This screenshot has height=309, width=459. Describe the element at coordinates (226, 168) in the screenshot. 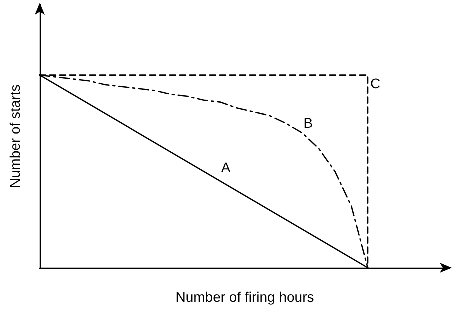

I see `series-label: A` at that location.